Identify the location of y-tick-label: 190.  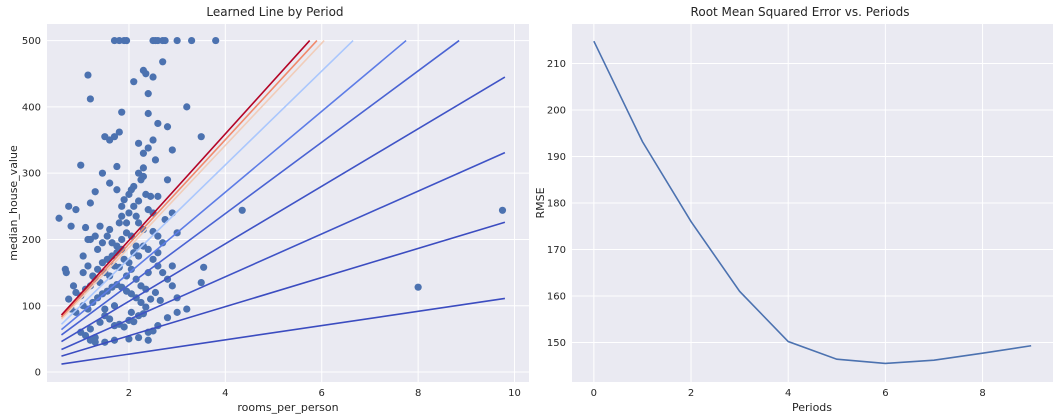
(556, 157).